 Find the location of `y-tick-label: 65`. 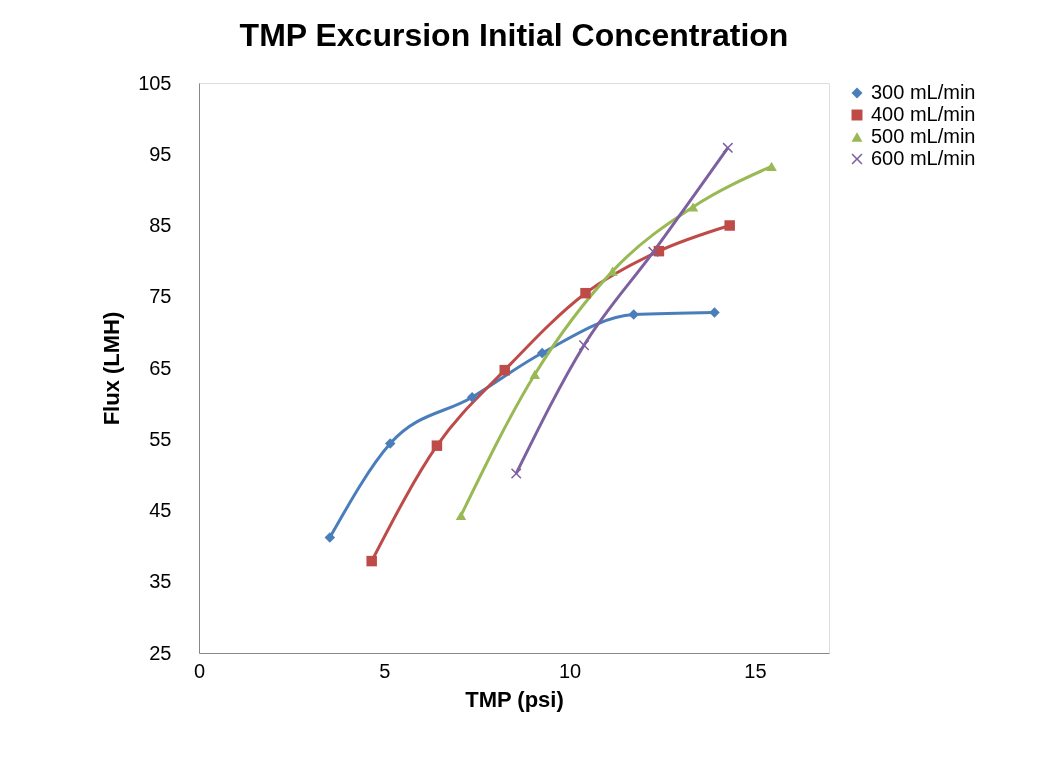

y-tick-label: 65 is located at coordinates (160, 367).